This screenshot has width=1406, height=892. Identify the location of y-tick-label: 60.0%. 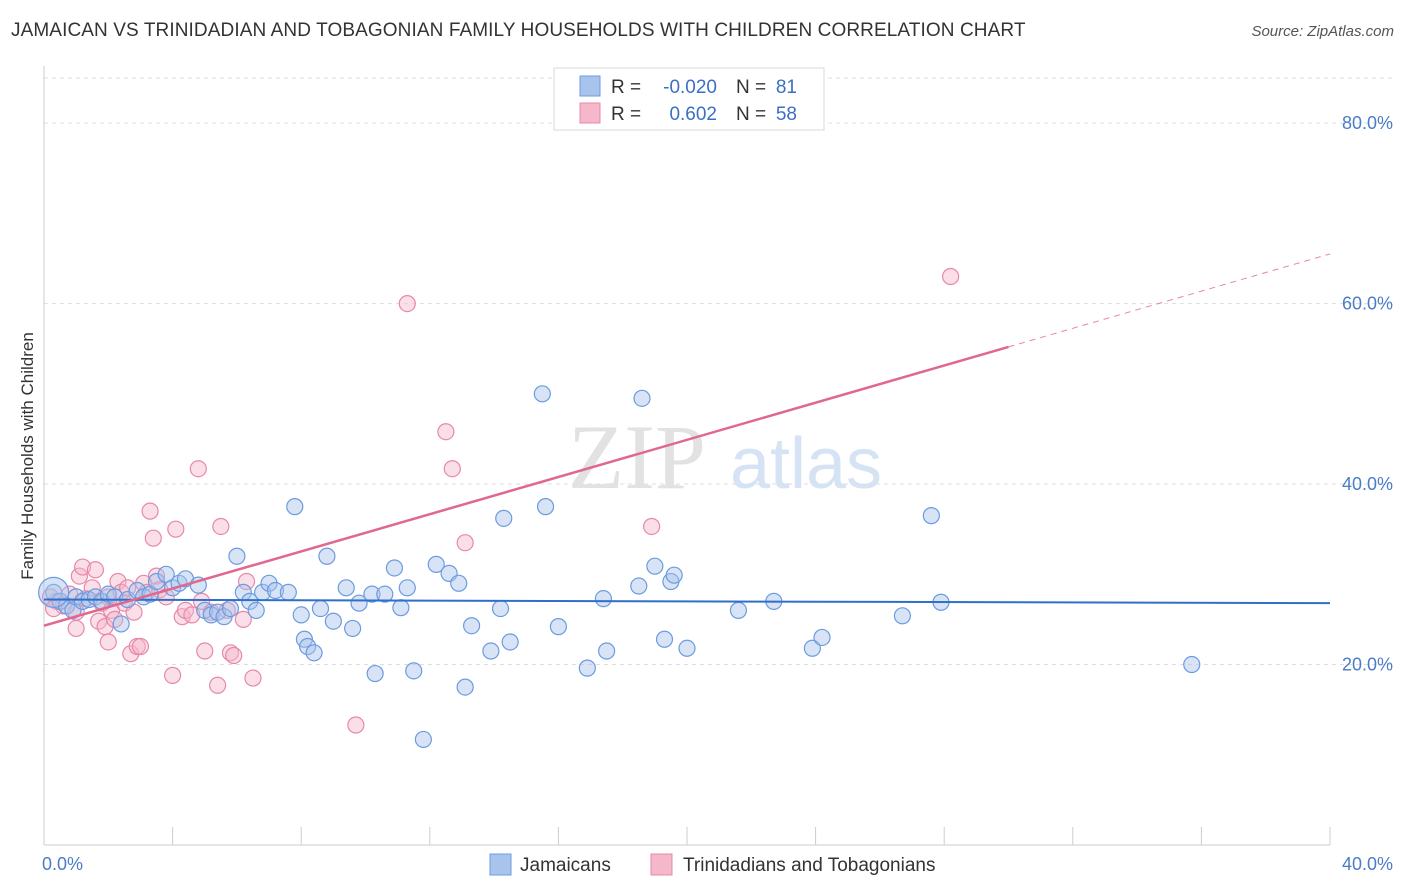
(1367, 304).